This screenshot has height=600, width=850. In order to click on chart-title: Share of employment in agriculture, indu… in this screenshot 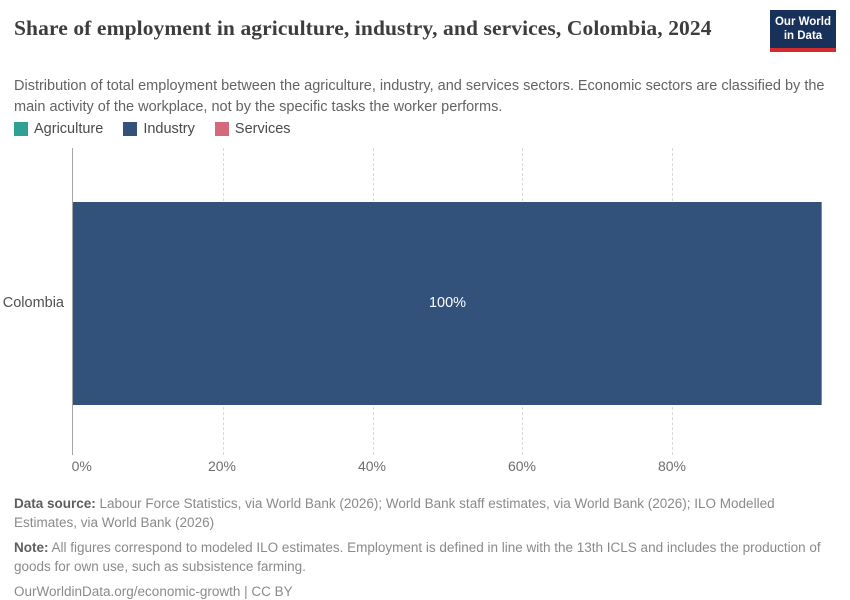, I will do `click(363, 28)`.